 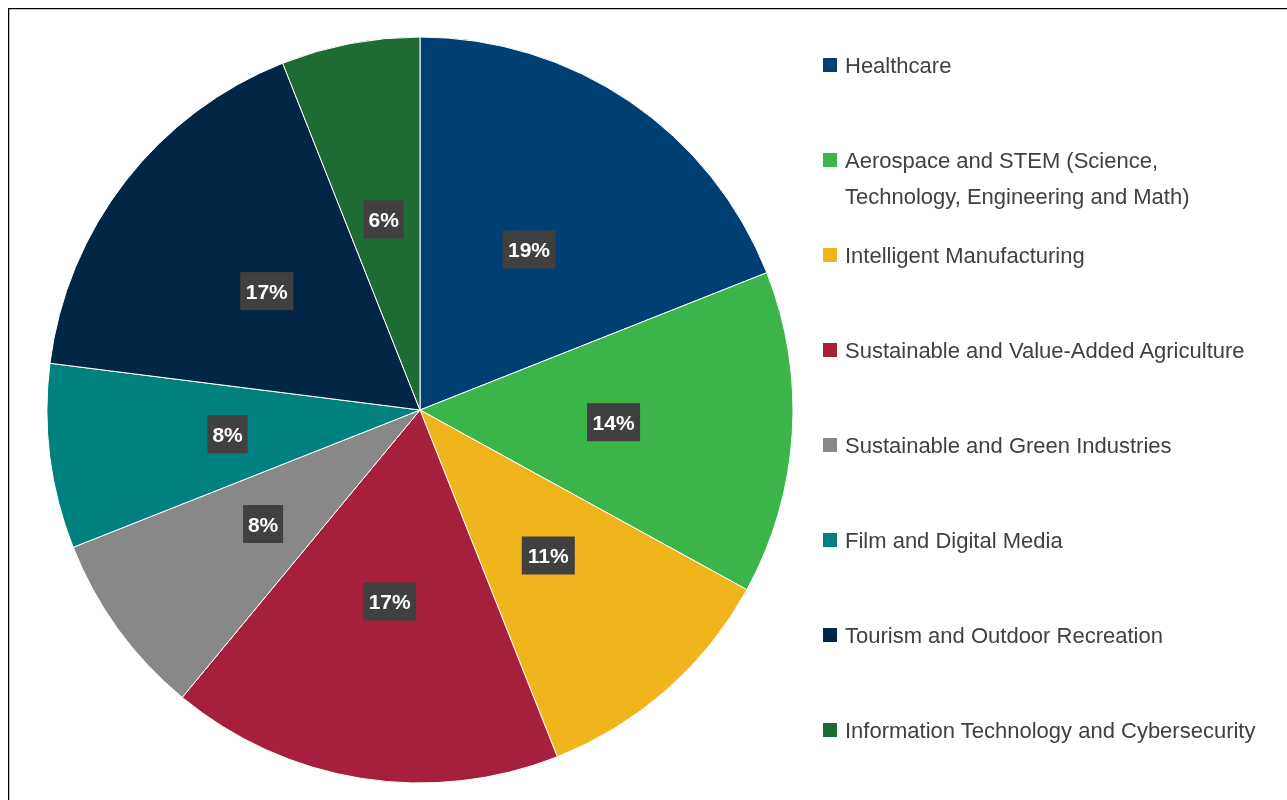 I want to click on data-label: 19%, so click(x=529, y=250).